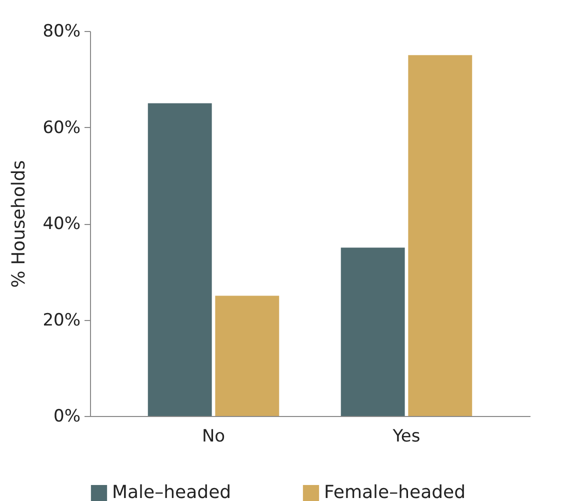 The image size is (563, 501). What do you see at coordinates (61, 320) in the screenshot?
I see `y-tick-label: 20%` at bounding box center [61, 320].